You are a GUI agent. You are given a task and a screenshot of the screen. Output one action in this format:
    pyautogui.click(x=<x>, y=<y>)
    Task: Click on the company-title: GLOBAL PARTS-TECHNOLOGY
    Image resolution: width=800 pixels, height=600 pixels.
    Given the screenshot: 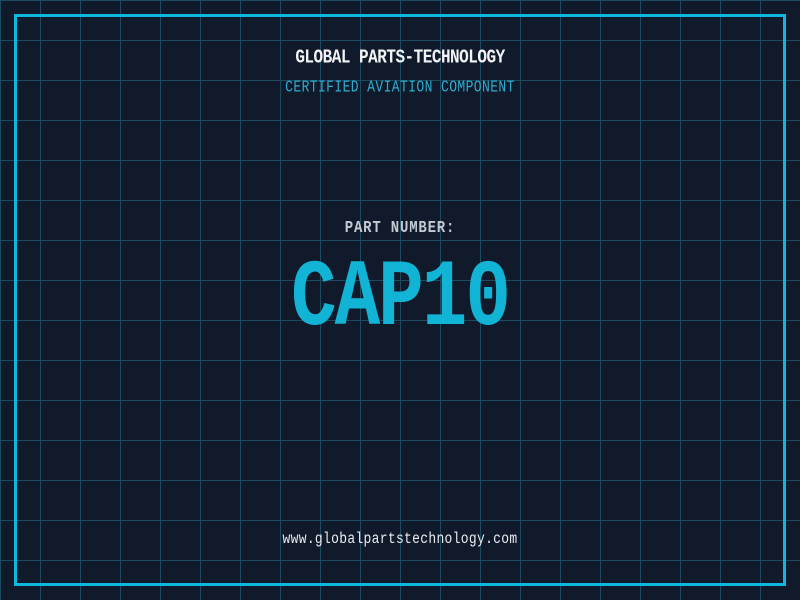 What is the action you would take?
    pyautogui.click(x=400, y=57)
    